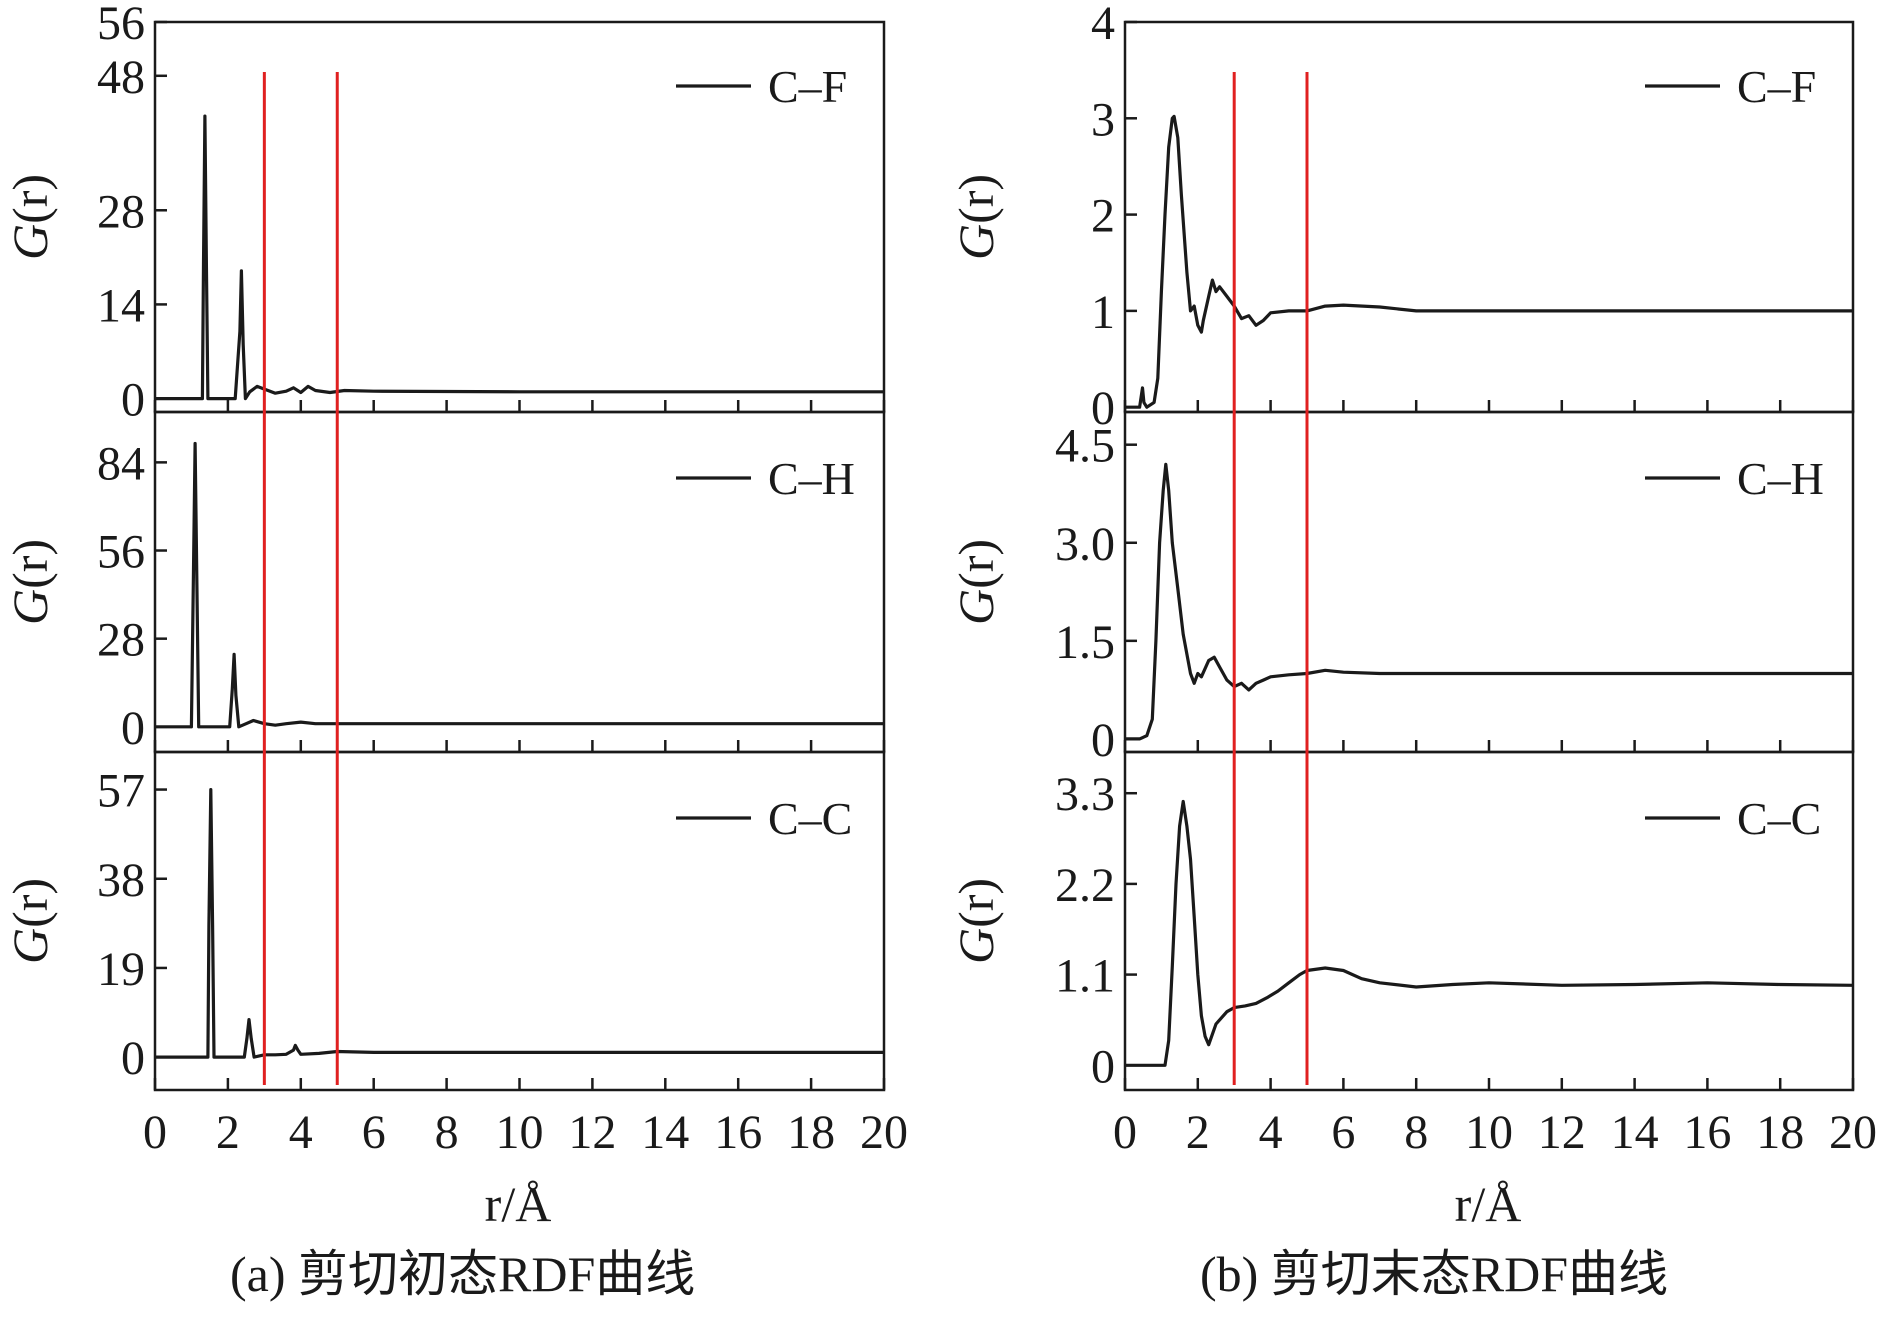  Describe the element at coordinates (1103, 216) in the screenshot. I see `y-tick-label: 2` at that location.